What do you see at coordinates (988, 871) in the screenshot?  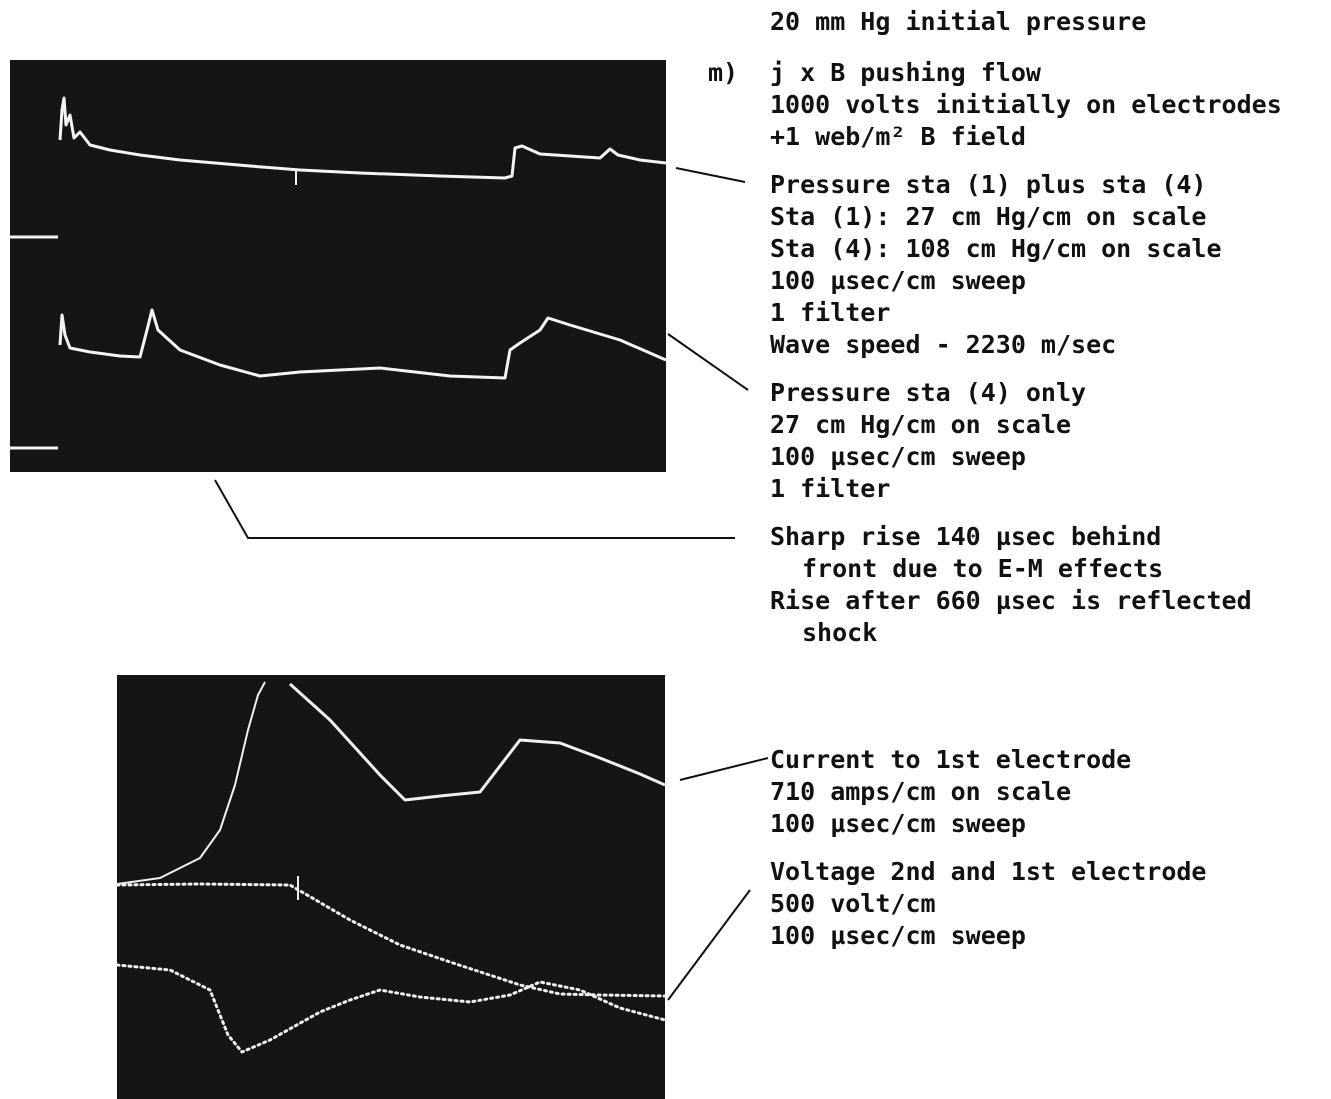 I see `text-line: Voltage 2nd and 1st electrode` at bounding box center [988, 871].